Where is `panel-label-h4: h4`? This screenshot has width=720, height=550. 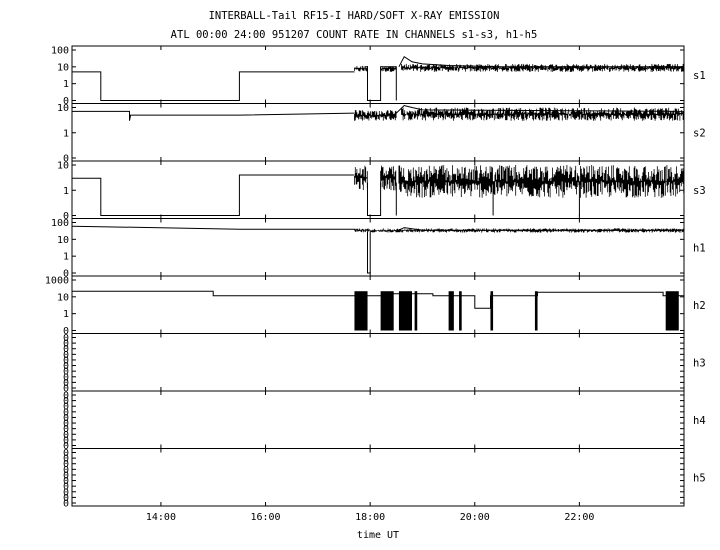 panel-label-h4: h4 is located at coordinates (699, 421).